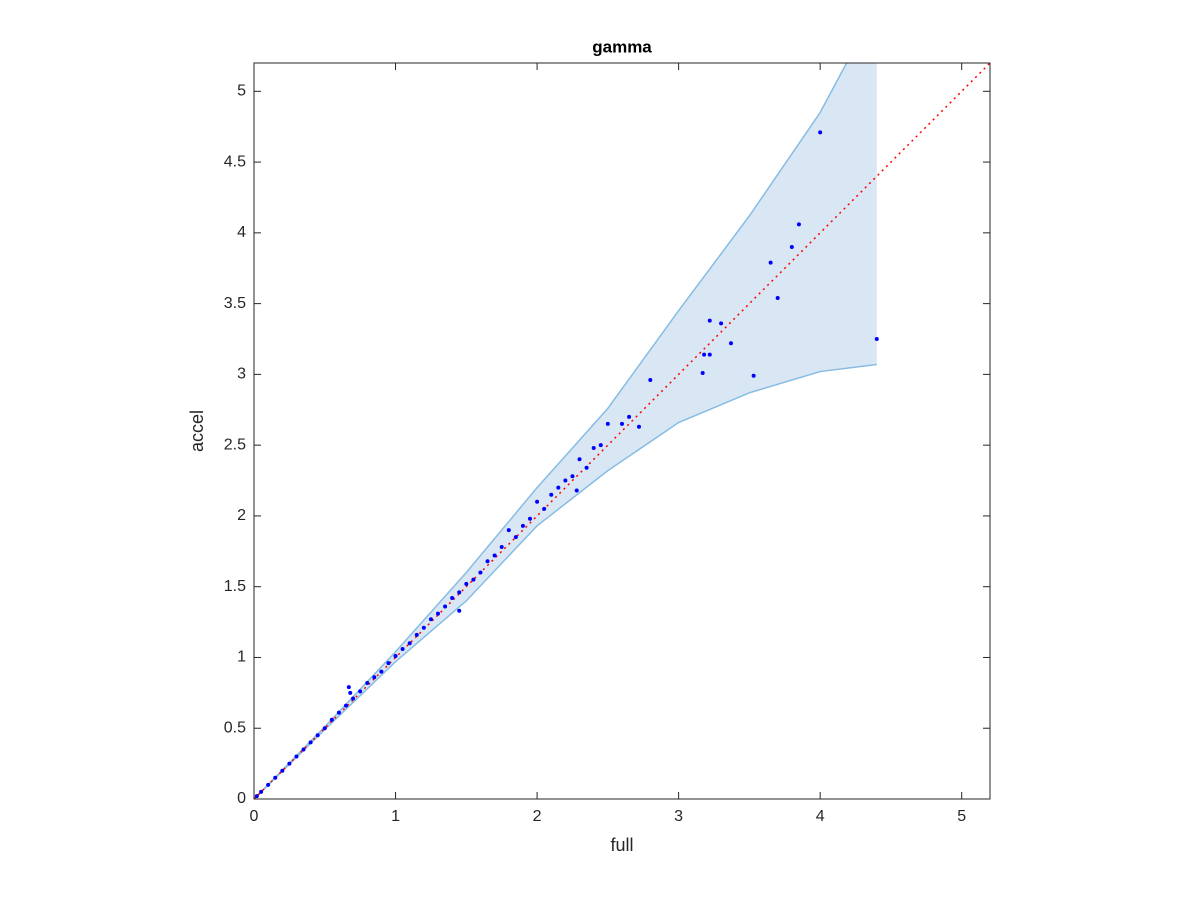  I want to click on y-tick-label: 3, so click(241, 374).